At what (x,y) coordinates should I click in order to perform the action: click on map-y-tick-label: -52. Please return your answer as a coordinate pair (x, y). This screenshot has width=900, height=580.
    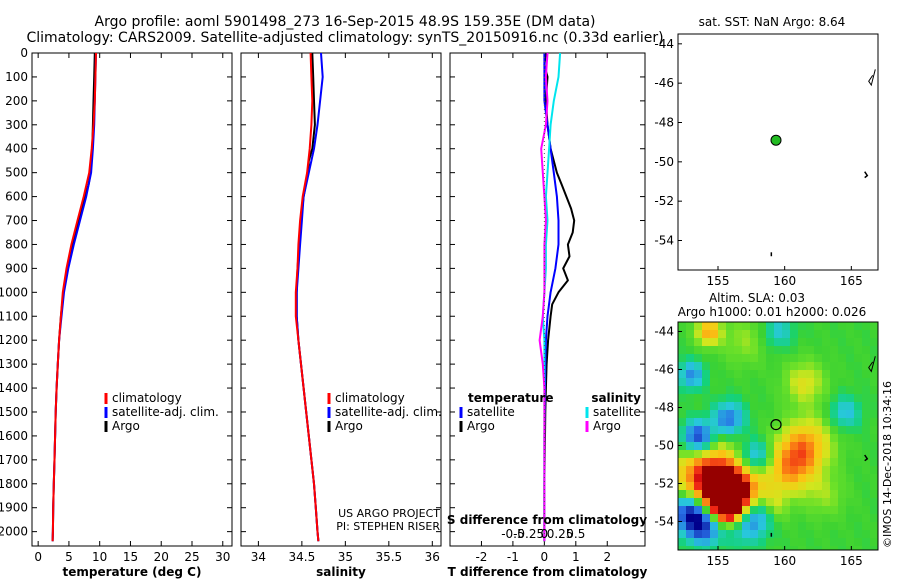
    Looking at the image, I should click on (664, 484).